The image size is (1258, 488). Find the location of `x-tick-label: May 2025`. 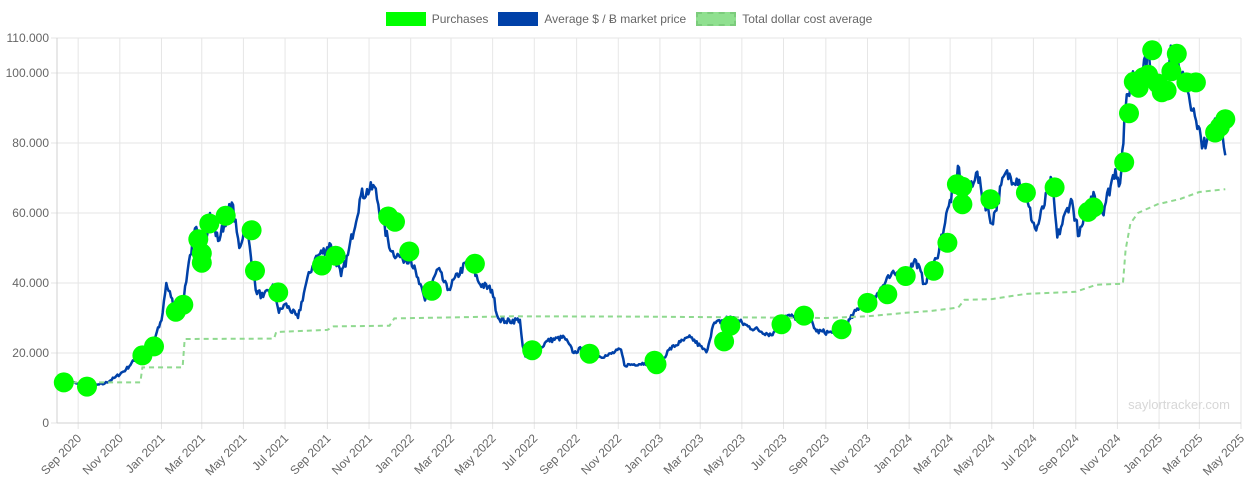

x-tick-label: May 2025 is located at coordinates (1223, 454).